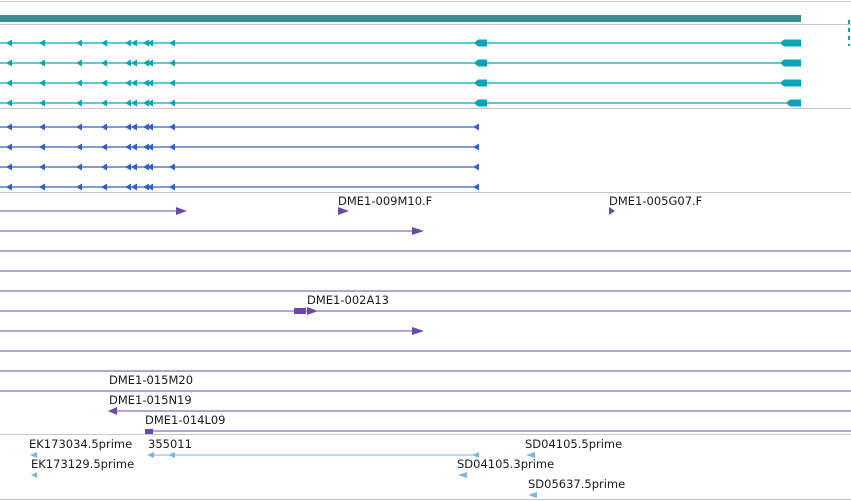 The image size is (851, 501). I want to click on transcripts-track, so click(400, 73).